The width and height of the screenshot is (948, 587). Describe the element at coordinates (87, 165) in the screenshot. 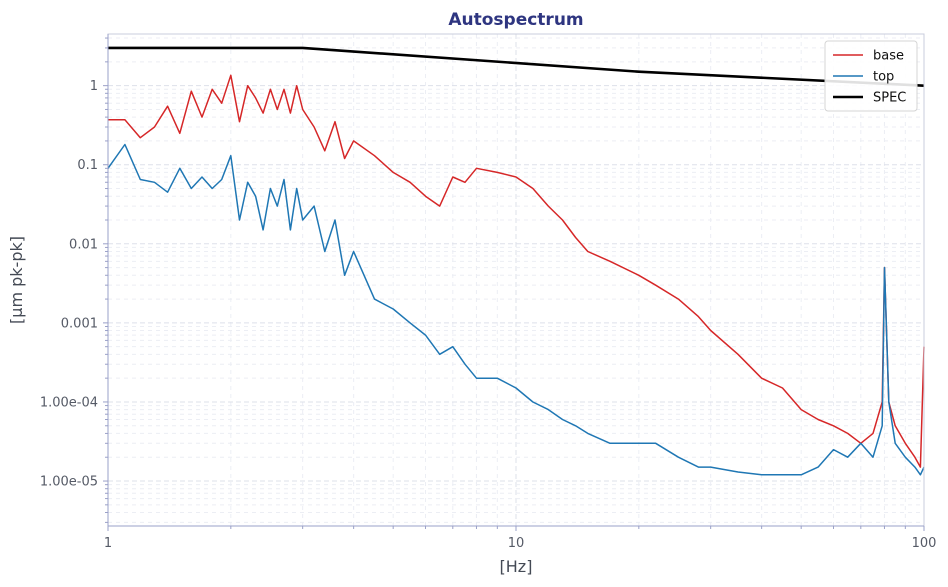

I see `y-tick-label: 0.1` at that location.